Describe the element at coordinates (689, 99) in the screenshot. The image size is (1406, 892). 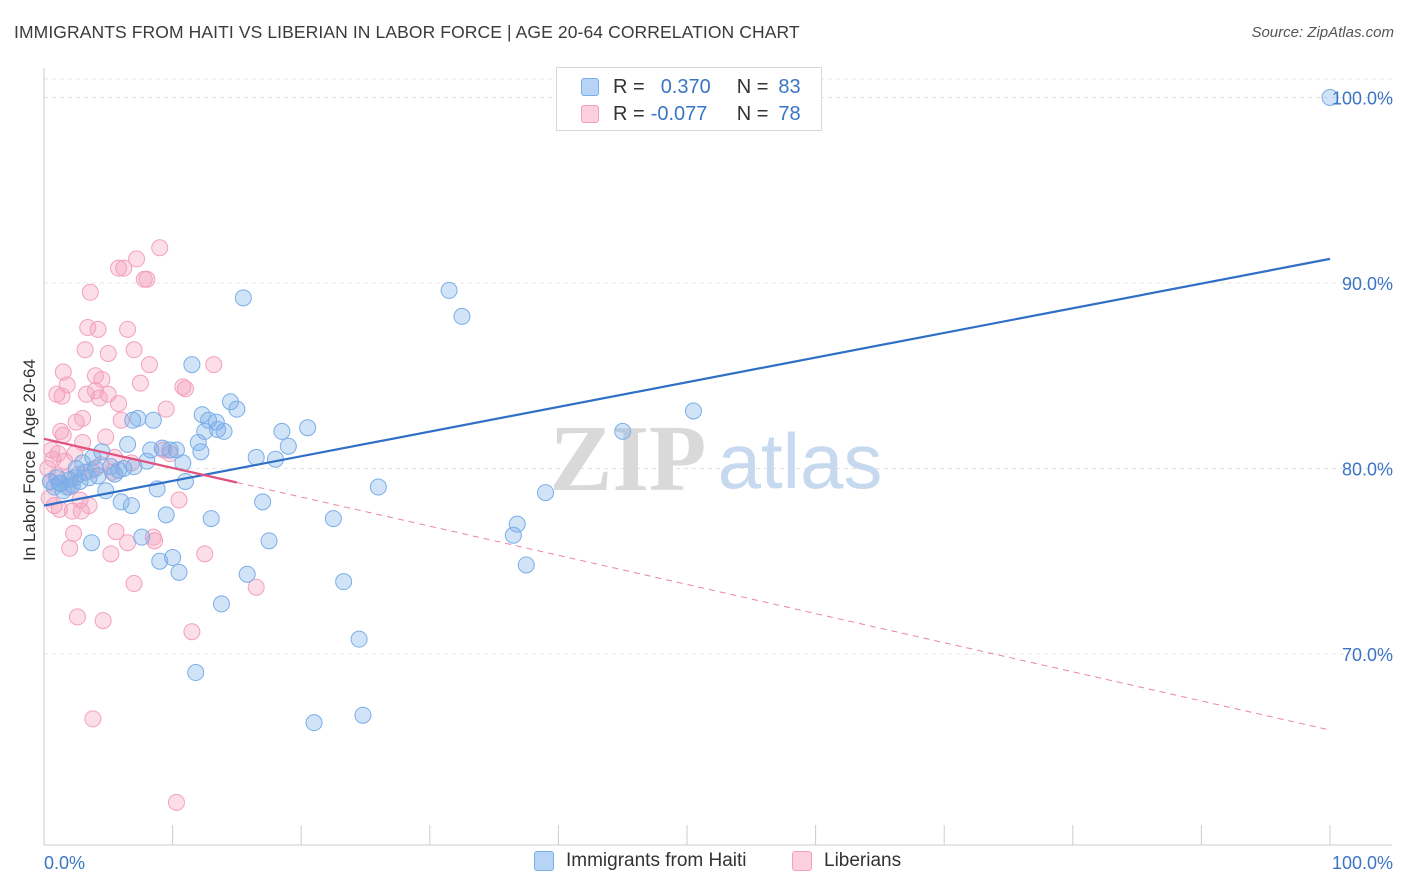
I see `stats-legend: R = 0.370 N = 83 R = -0.077 N = 78` at that location.